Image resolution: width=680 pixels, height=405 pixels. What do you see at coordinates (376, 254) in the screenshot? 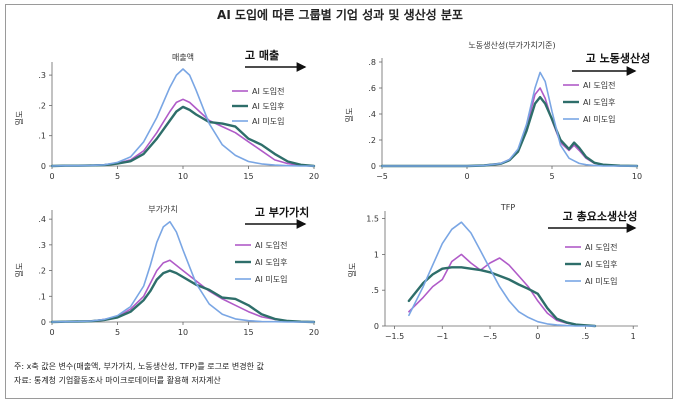
I see `y-tick-label: 1` at bounding box center [376, 254].